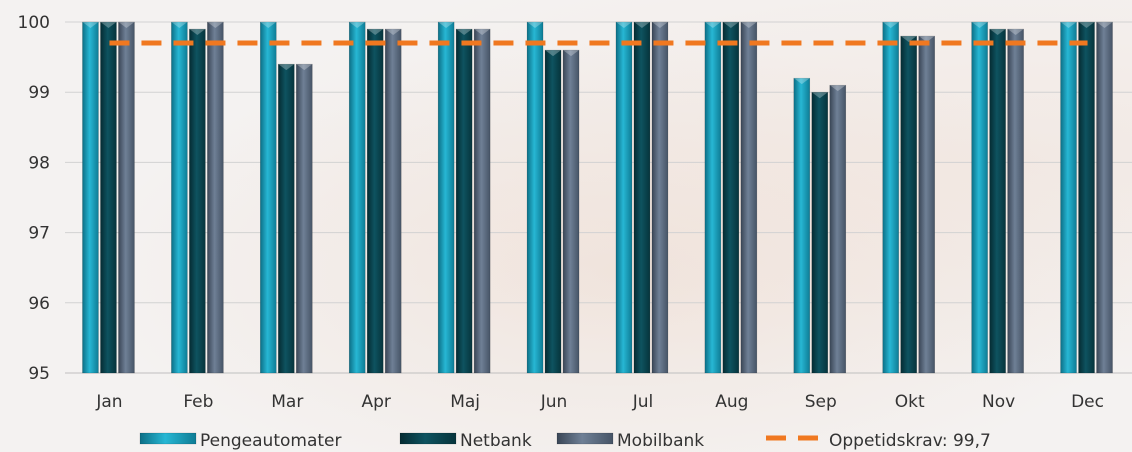 This screenshot has width=1132, height=452. I want to click on y-tick-label: 99, so click(39, 93).